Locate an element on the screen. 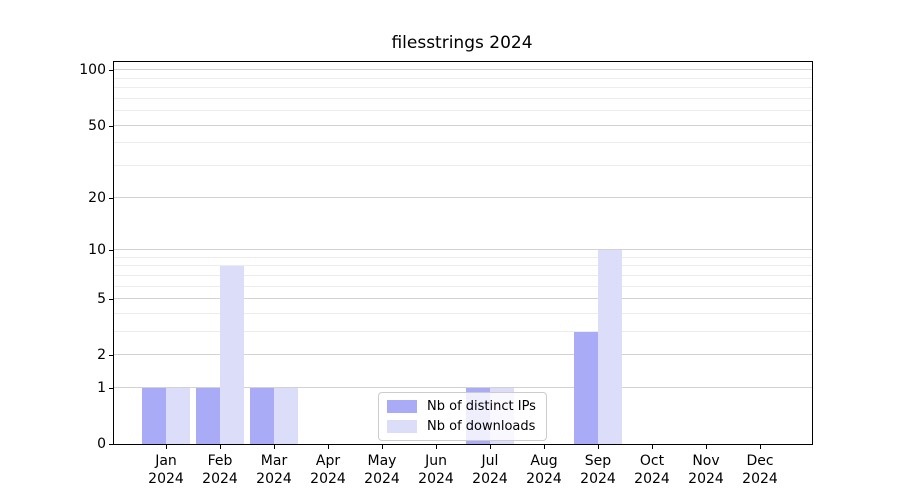  x-tick-label: May 2024 is located at coordinates (382, 470).